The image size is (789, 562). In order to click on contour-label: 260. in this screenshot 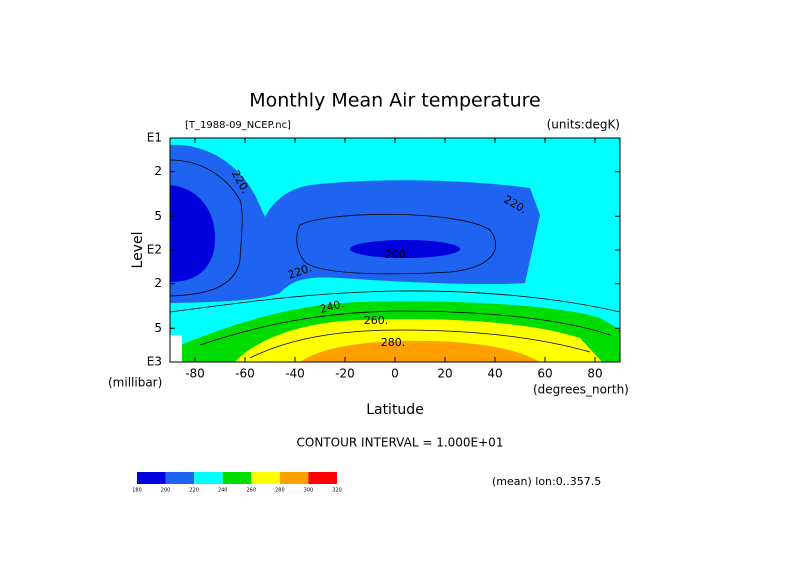, I will do `click(376, 320)`.